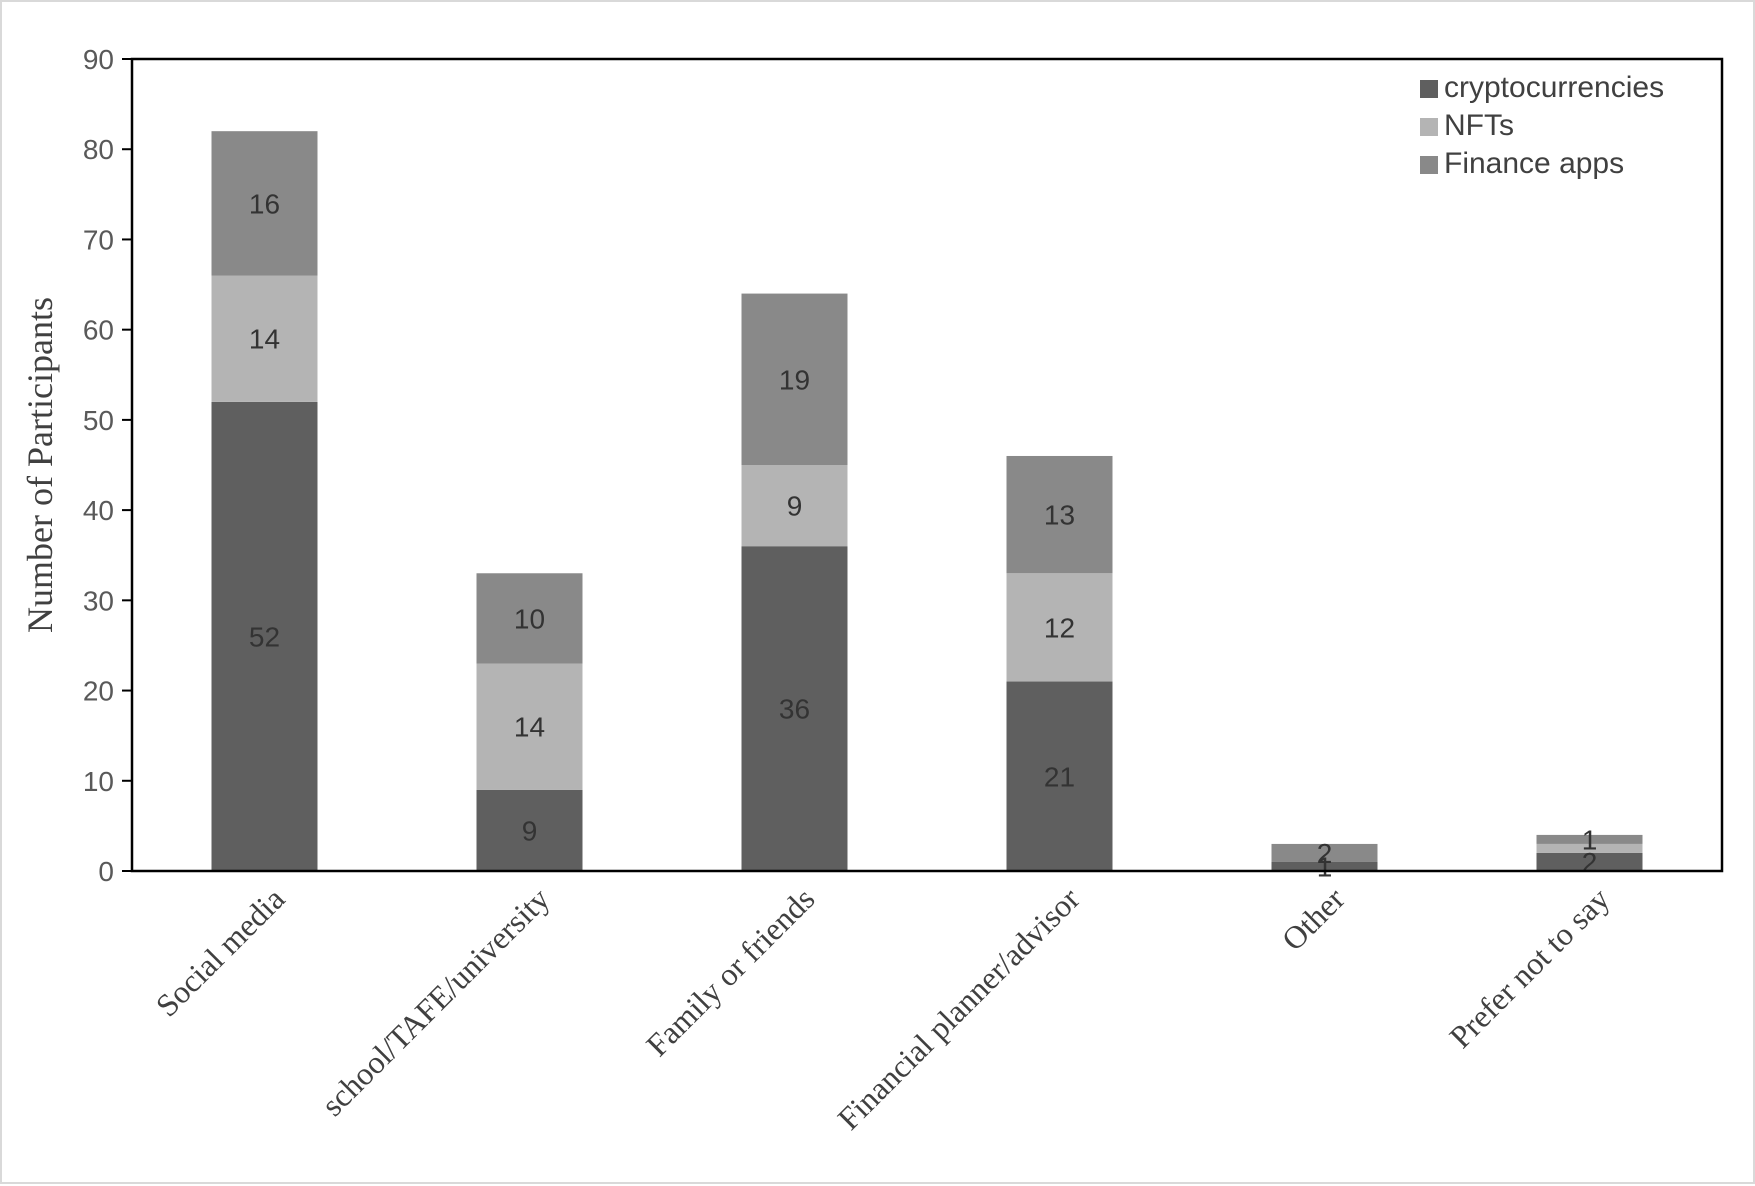  What do you see at coordinates (40, 465) in the screenshot?
I see `y-axis-title: Number of Participants` at bounding box center [40, 465].